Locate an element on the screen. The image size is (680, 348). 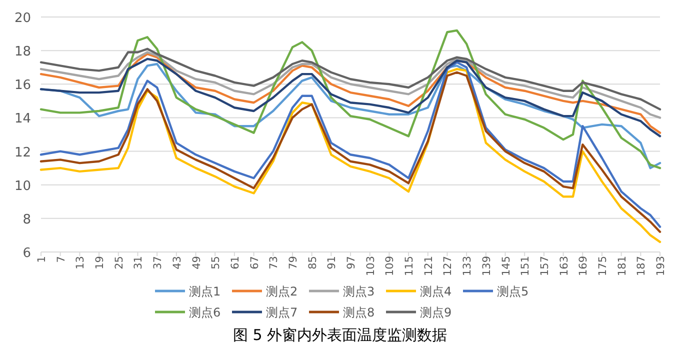
x-tick-label: 103 is located at coordinates (370, 266).